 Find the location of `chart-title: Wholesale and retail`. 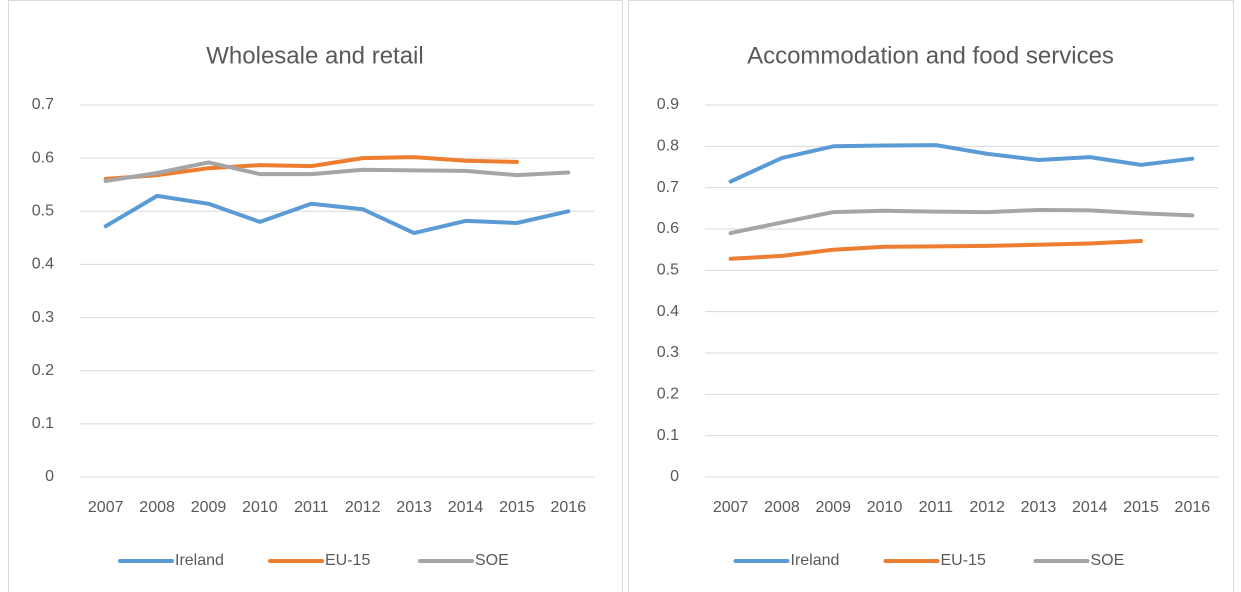

chart-title: Wholesale and retail is located at coordinates (314, 55).